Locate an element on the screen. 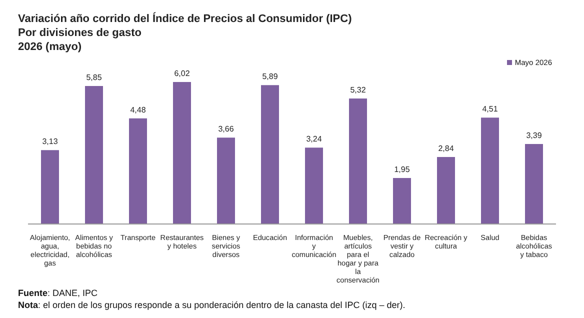  text: Nota: el orden de los grupos responde a su ponderación dentro de la canasta del IPC (izq – der). is located at coordinates (212, 305).